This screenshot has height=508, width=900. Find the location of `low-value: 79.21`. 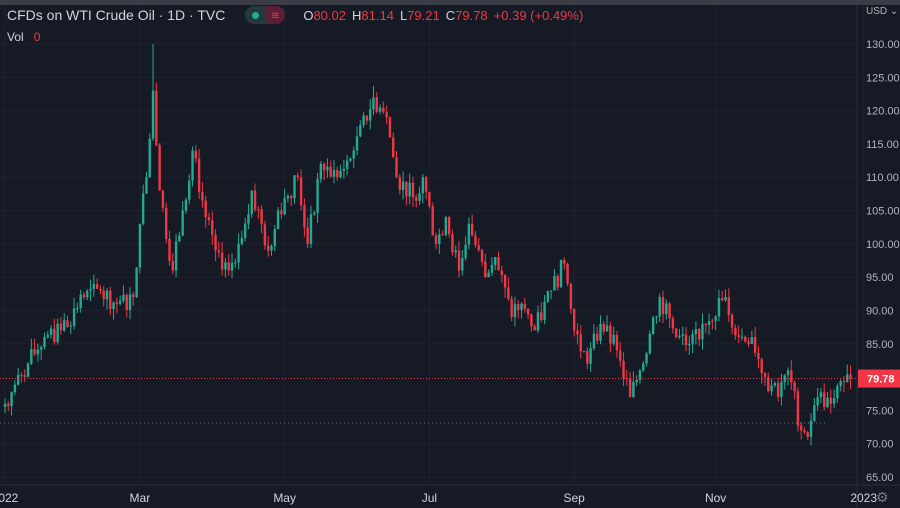

low-value: 79.21 is located at coordinates (423, 15).